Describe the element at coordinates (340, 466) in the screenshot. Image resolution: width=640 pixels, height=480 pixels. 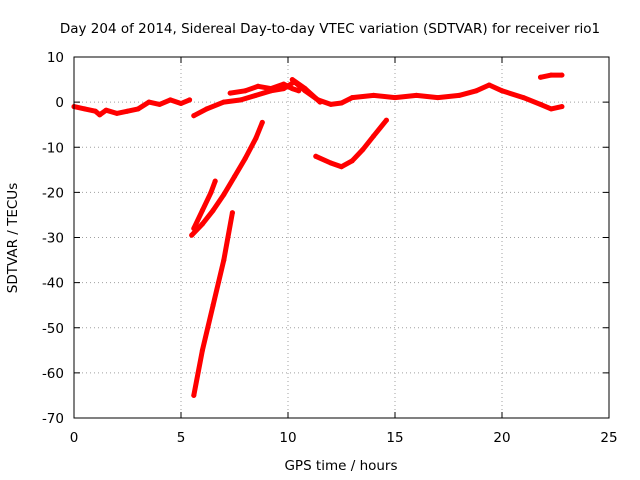
I see `x-axis-label: GPS time / hours` at that location.